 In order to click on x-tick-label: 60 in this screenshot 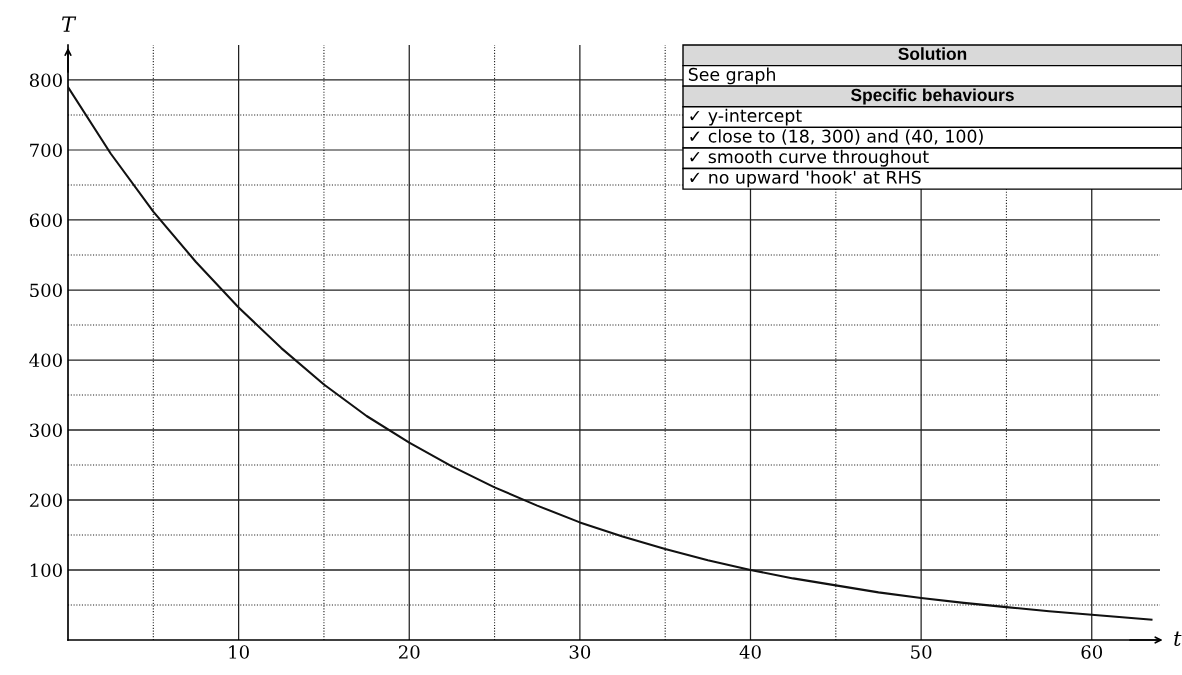, I will do `click(1092, 652)`.